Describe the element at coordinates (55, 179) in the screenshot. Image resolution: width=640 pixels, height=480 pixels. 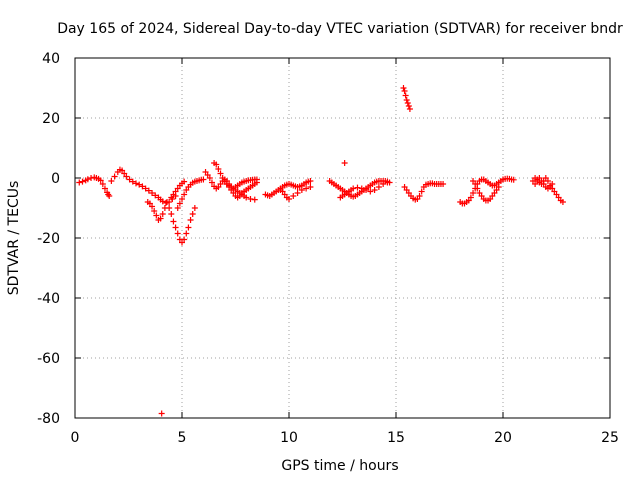
I see `y-tick-label: 0` at that location.